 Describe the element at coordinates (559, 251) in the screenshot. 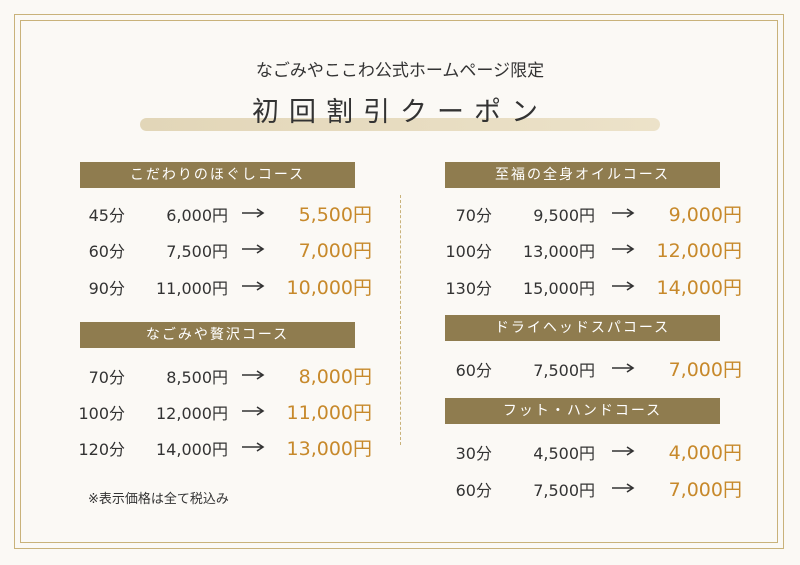

I see `regular-price: 13,000円` at that location.